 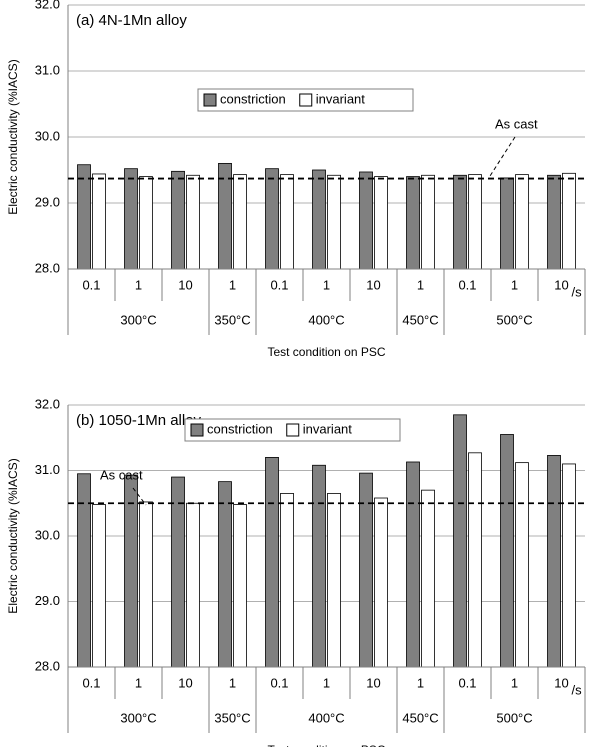 What do you see at coordinates (253, 98) in the screenshot?
I see `legend-label: constriction` at bounding box center [253, 98].